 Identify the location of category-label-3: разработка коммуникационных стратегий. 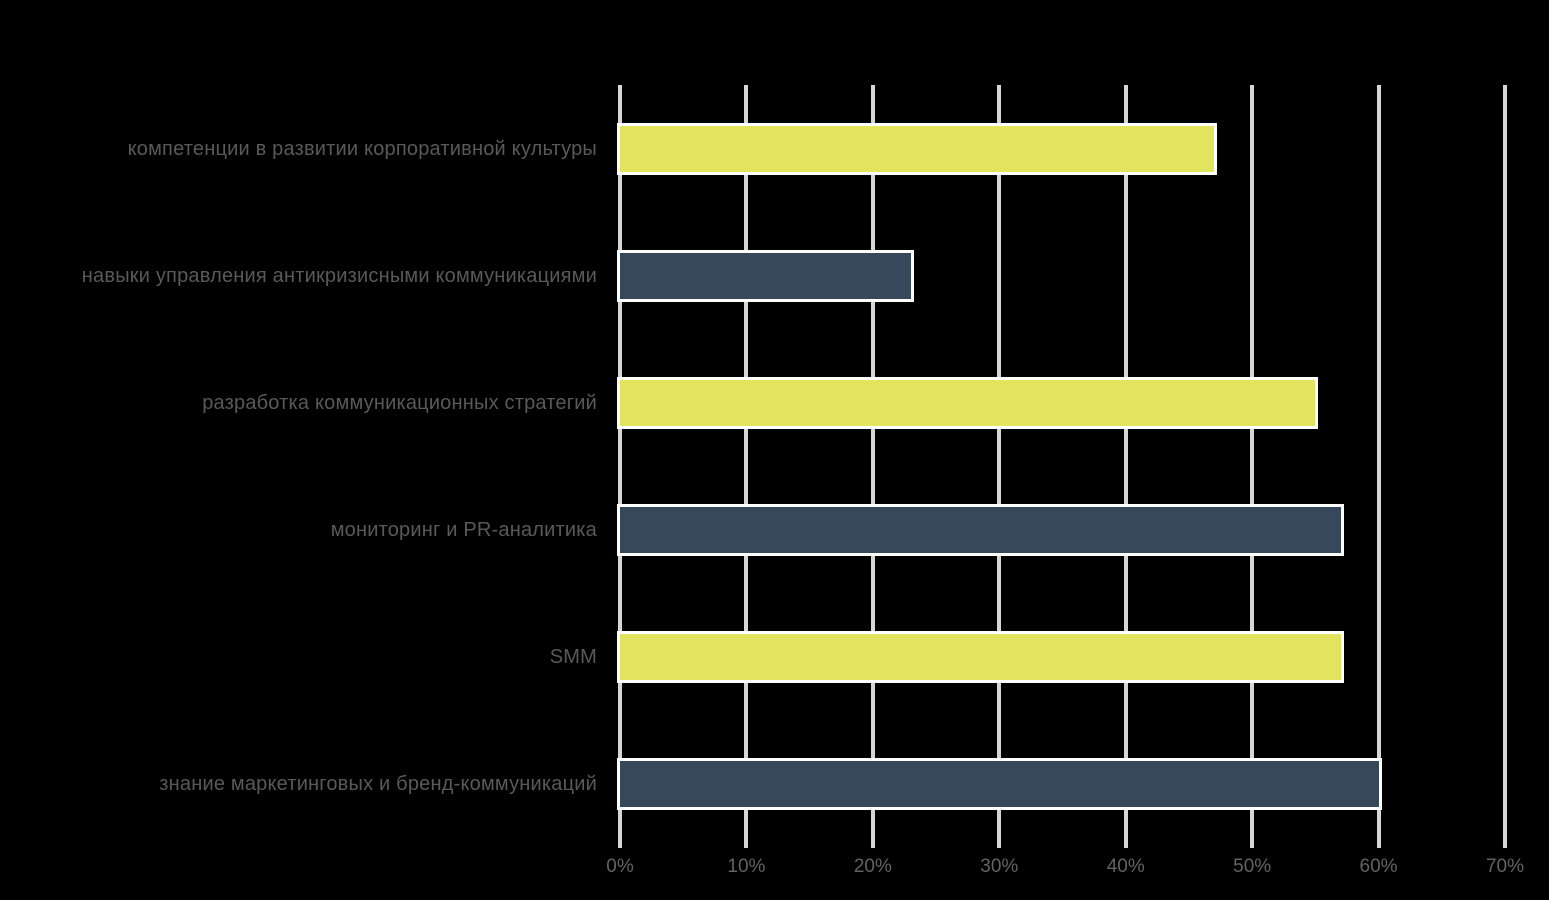
(399, 402).